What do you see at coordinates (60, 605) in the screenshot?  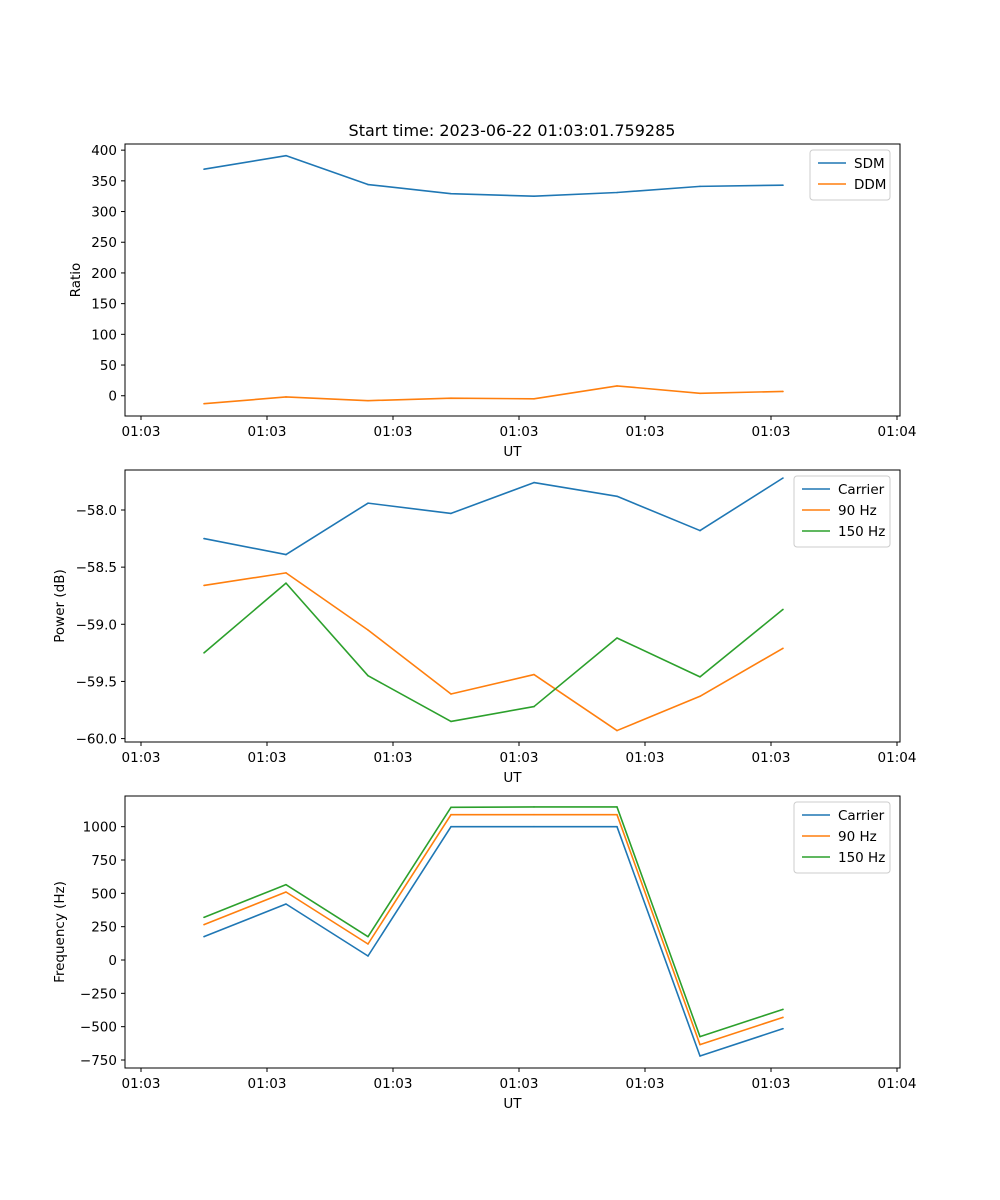 I see `y-axis-label: Power (dB)` at bounding box center [60, 605].